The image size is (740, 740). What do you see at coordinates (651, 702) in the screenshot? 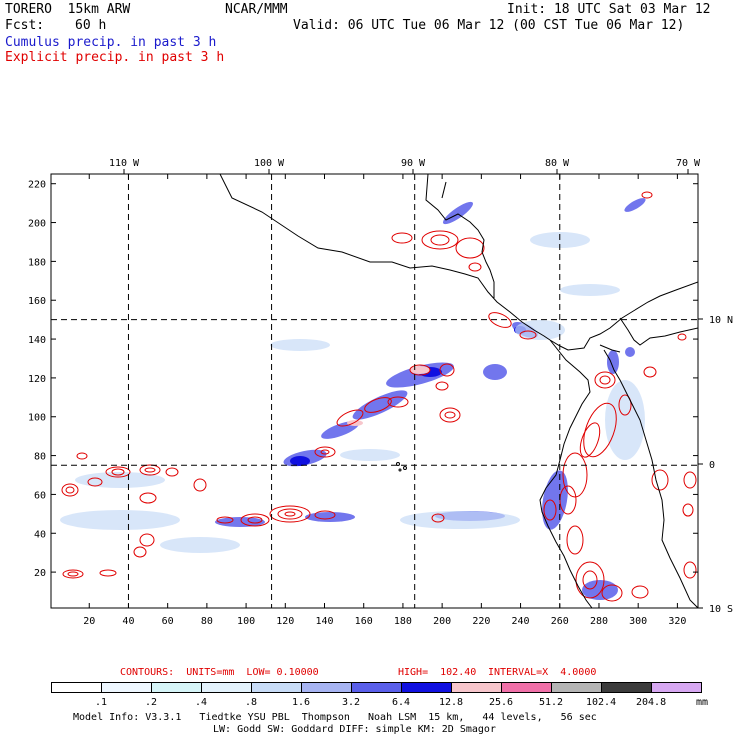
I see `colorbar-label: 204.8` at bounding box center [651, 702].